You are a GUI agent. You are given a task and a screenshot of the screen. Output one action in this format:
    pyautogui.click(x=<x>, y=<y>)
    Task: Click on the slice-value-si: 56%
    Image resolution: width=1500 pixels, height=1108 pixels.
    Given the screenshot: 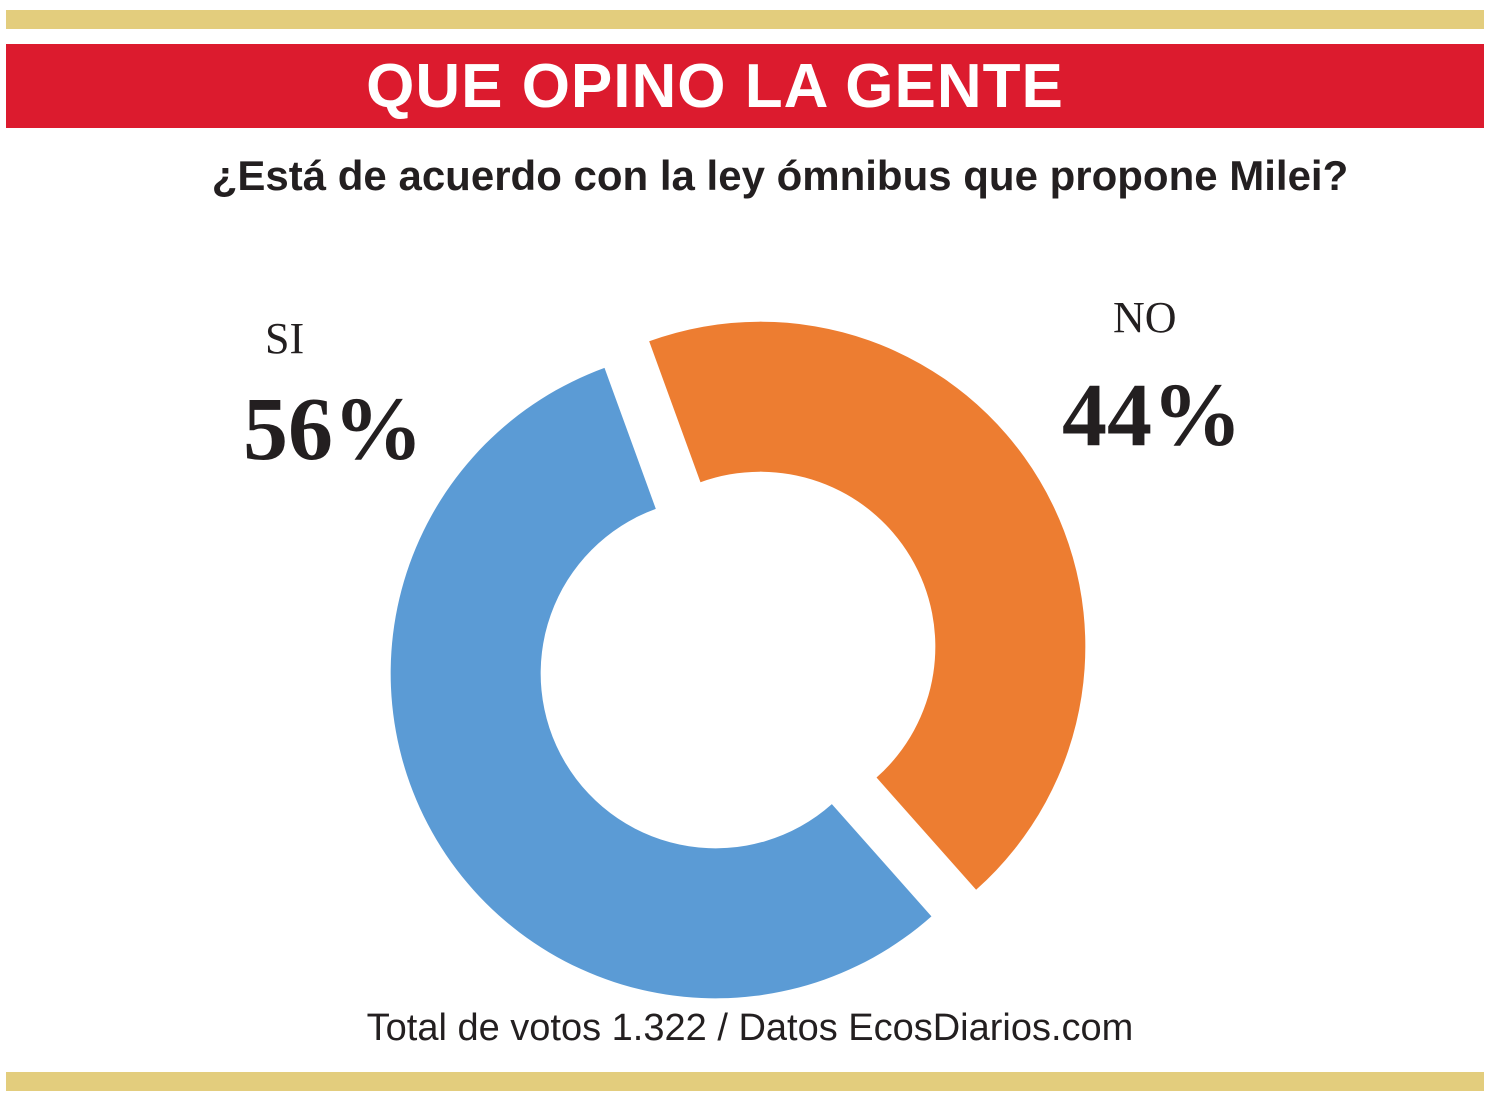 What is the action you would take?
    pyautogui.click(x=333, y=429)
    